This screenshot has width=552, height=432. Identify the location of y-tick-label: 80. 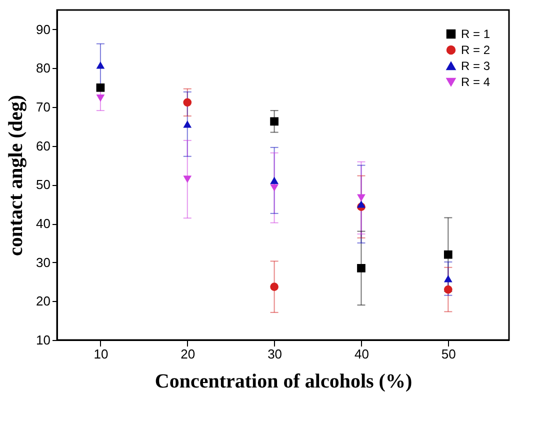
(43, 68).